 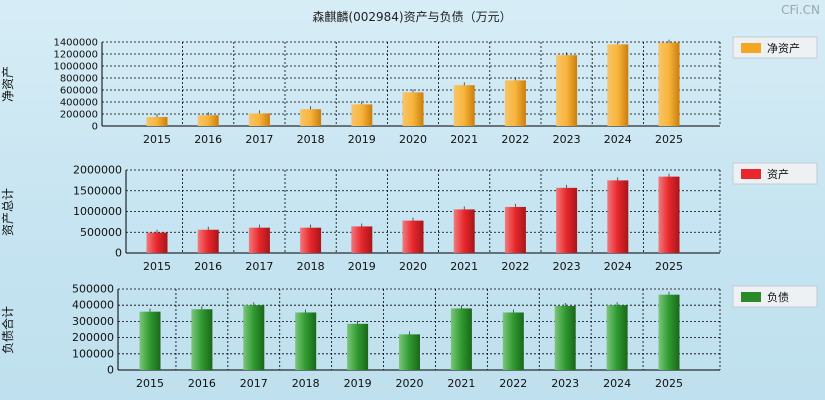 What do you see at coordinates (8, 212) in the screenshot?
I see `y-axis-label: 资产总计` at bounding box center [8, 212].